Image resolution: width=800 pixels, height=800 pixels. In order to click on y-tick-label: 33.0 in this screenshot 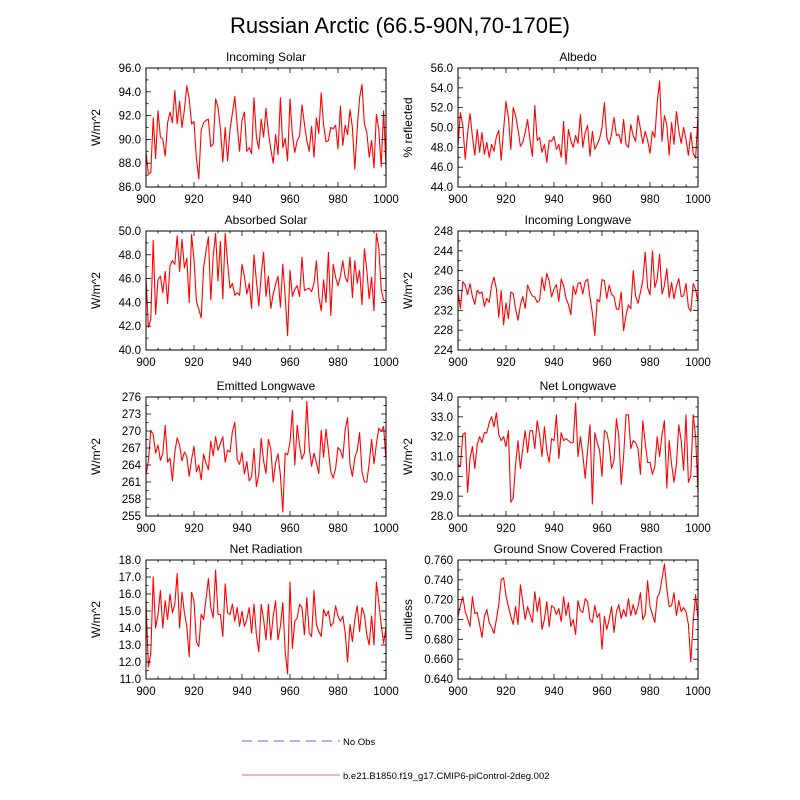, I will do `click(442, 418)`.